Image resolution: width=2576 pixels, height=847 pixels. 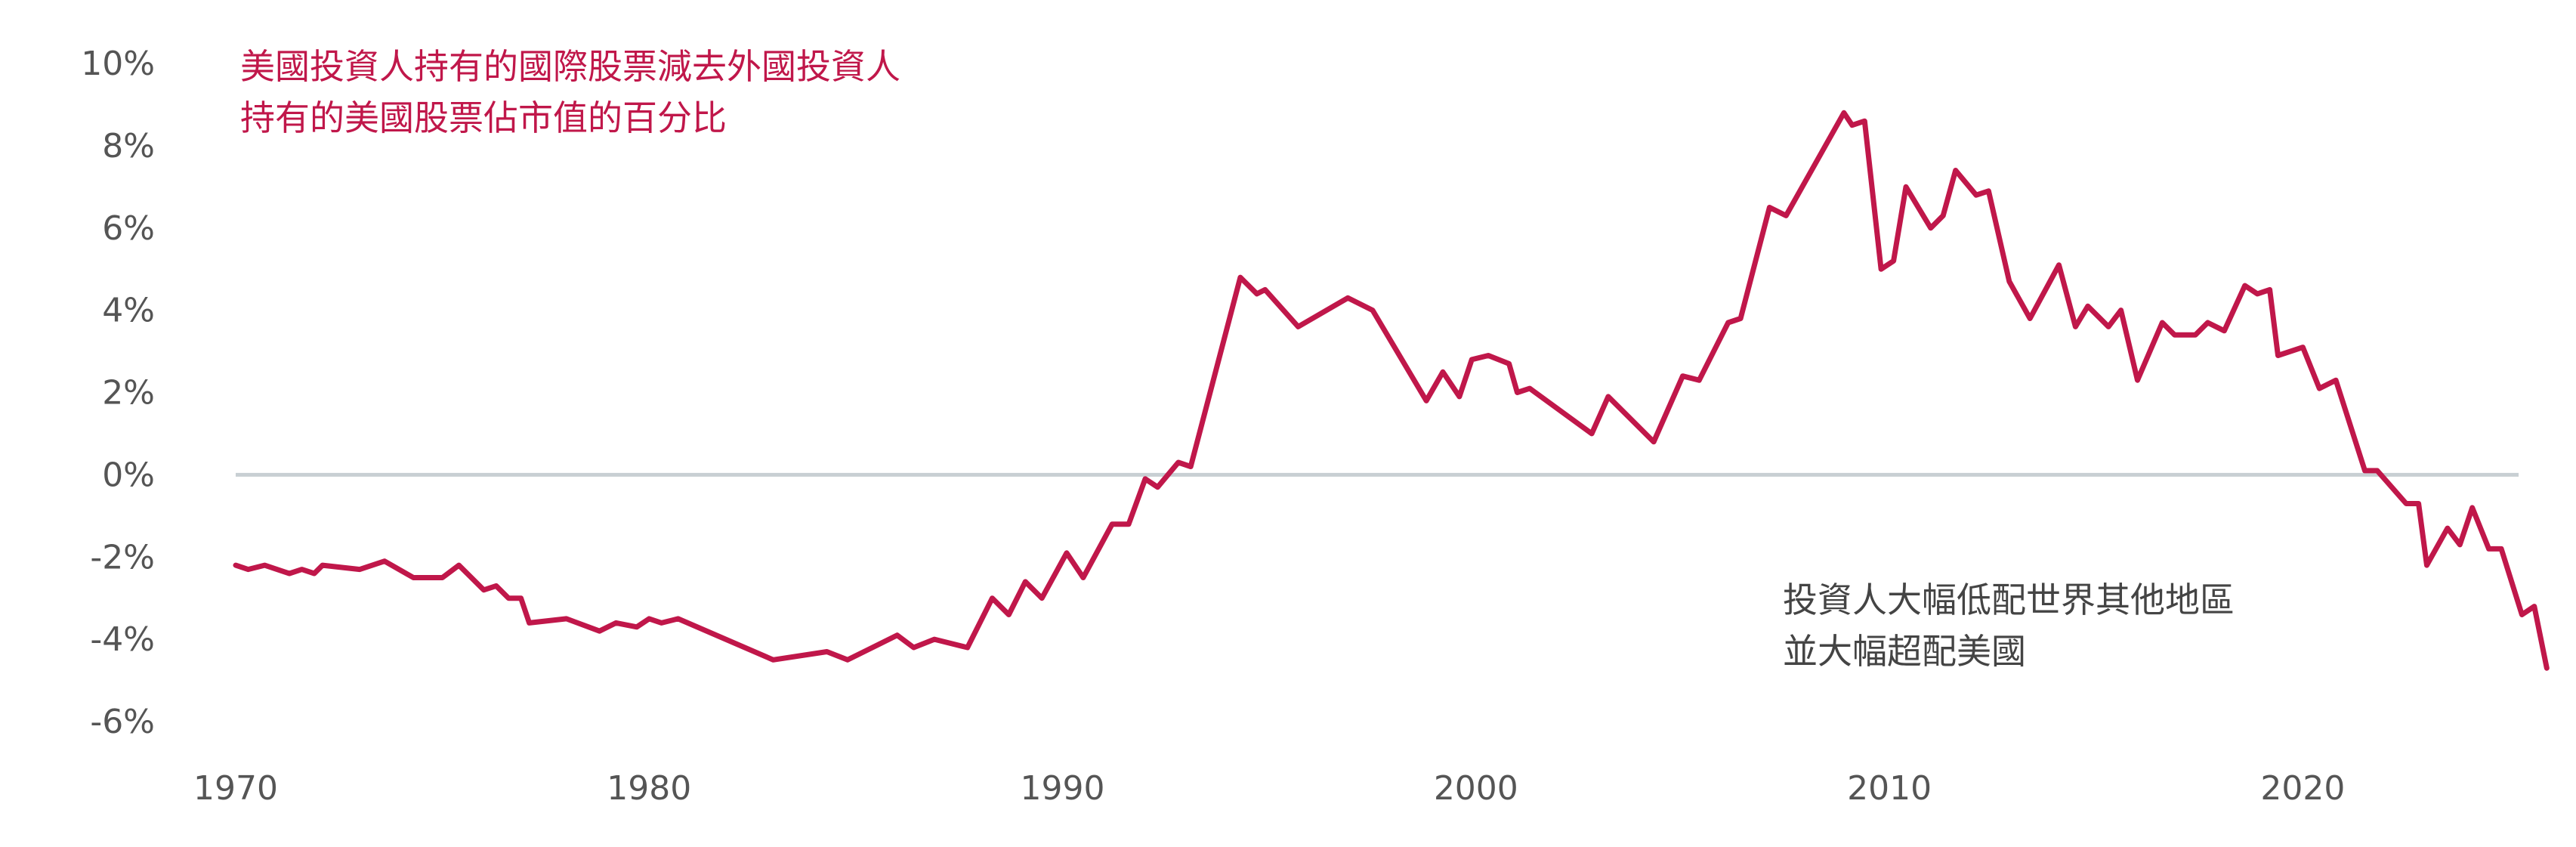 I want to click on x-axis-ticks: 1970 1980 1990 2000 2010 2020, so click(x=1269, y=788).